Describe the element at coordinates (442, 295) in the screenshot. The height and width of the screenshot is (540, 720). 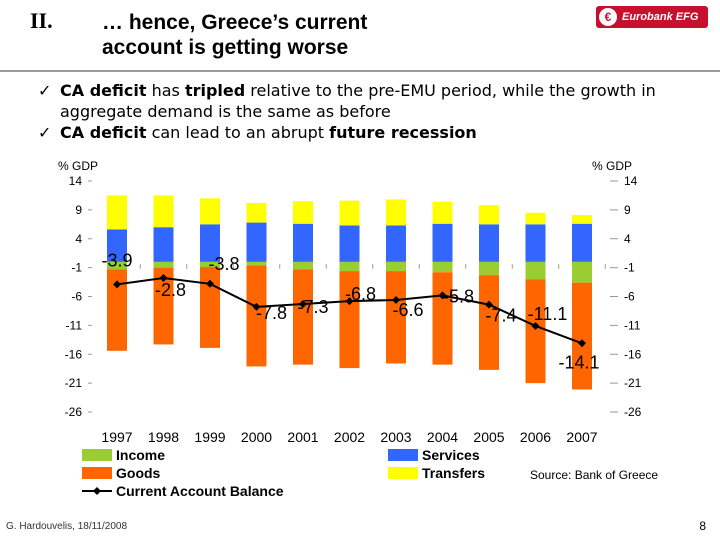
I see `point-current-account-2004` at that location.